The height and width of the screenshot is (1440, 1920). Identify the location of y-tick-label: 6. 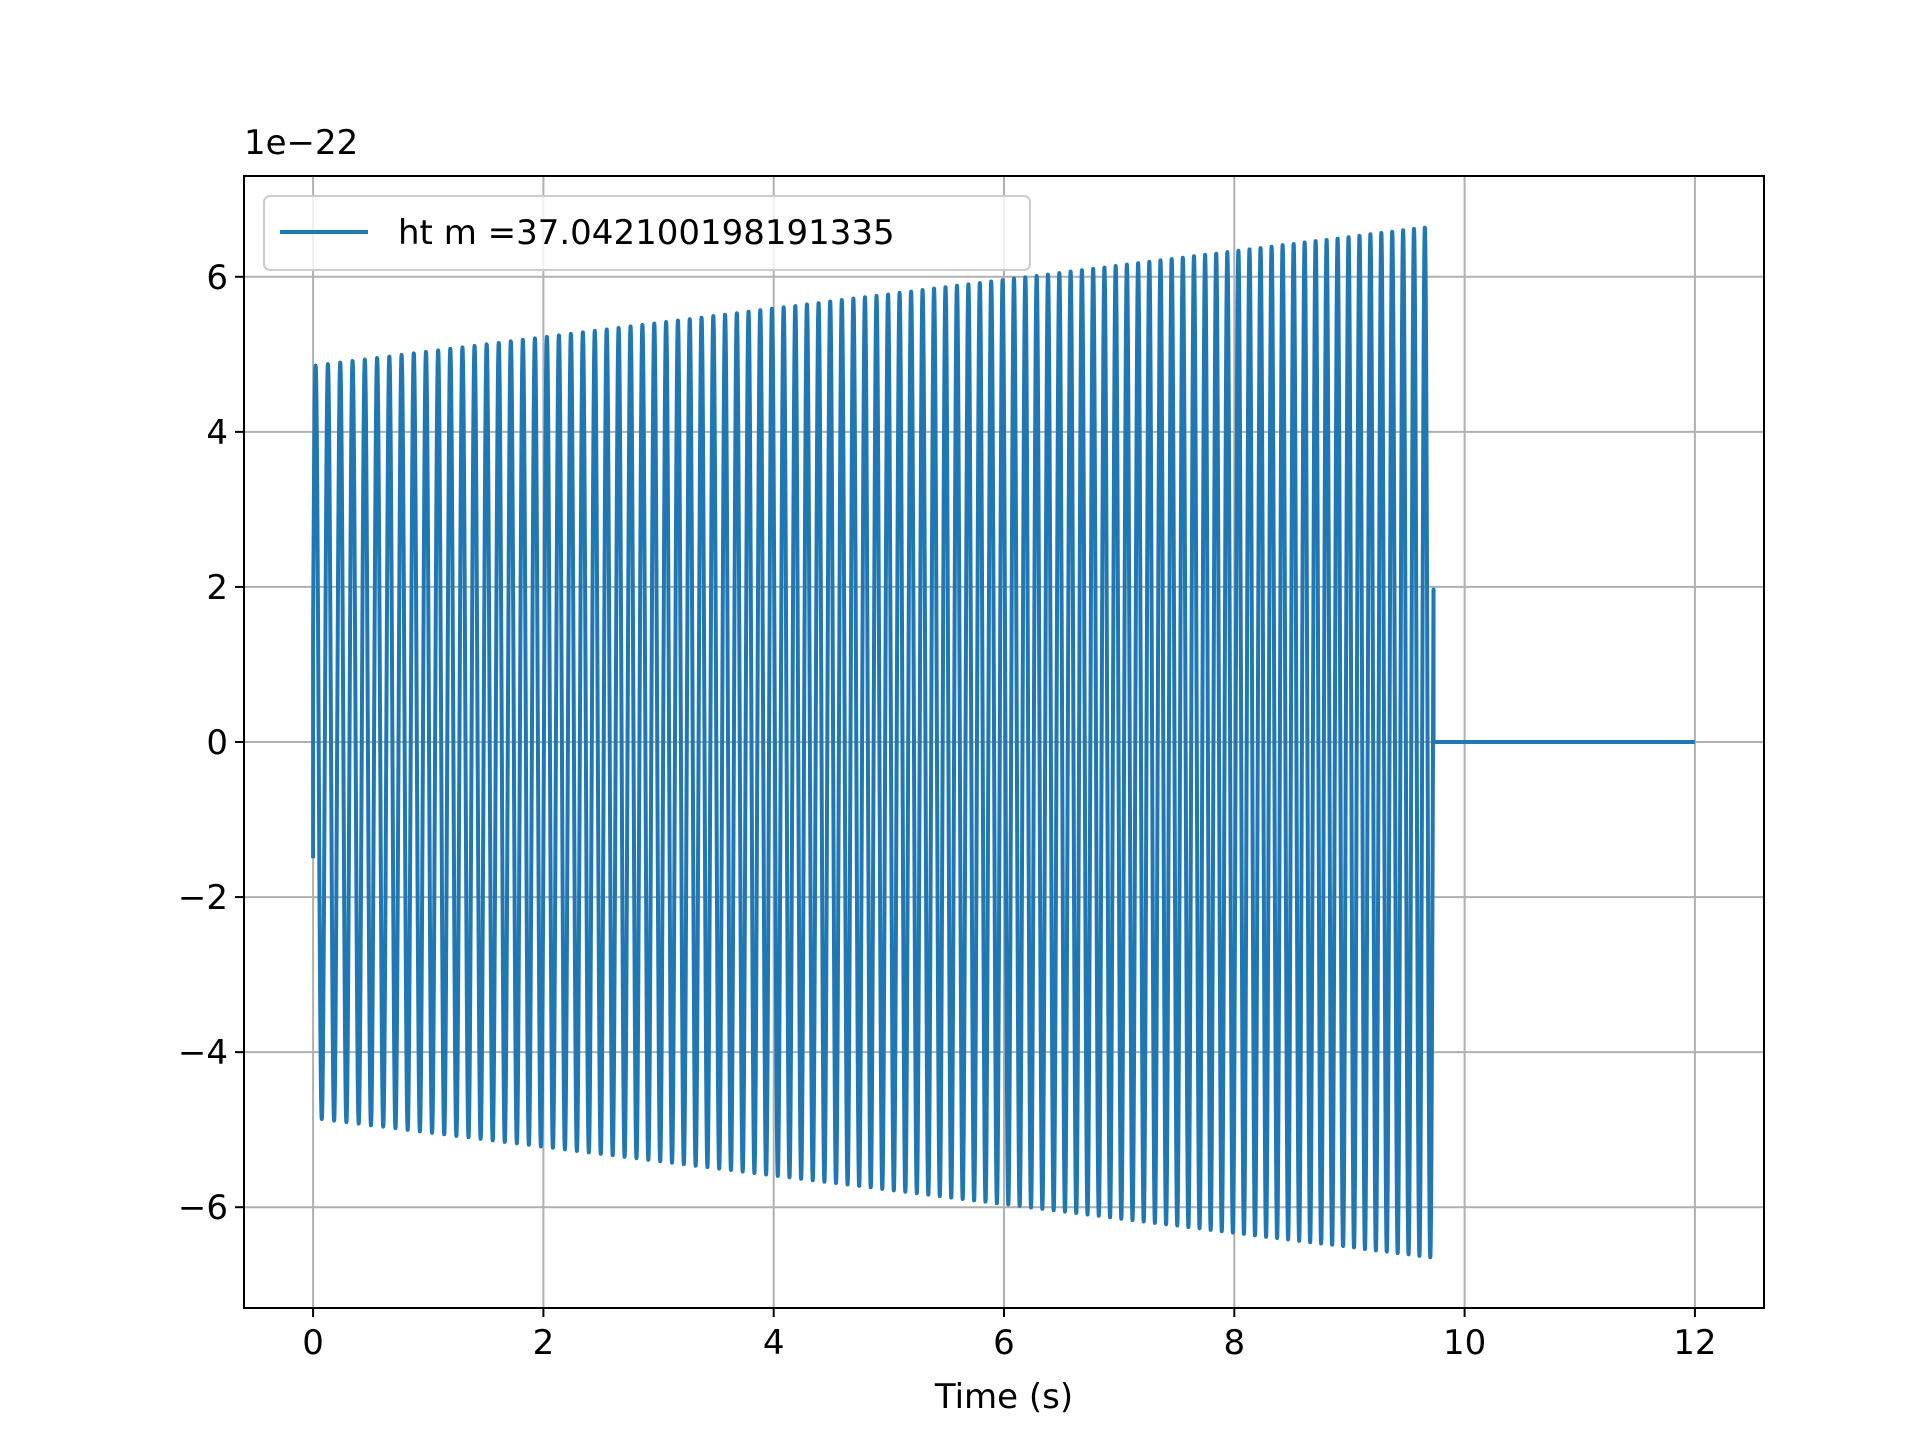
(217, 278).